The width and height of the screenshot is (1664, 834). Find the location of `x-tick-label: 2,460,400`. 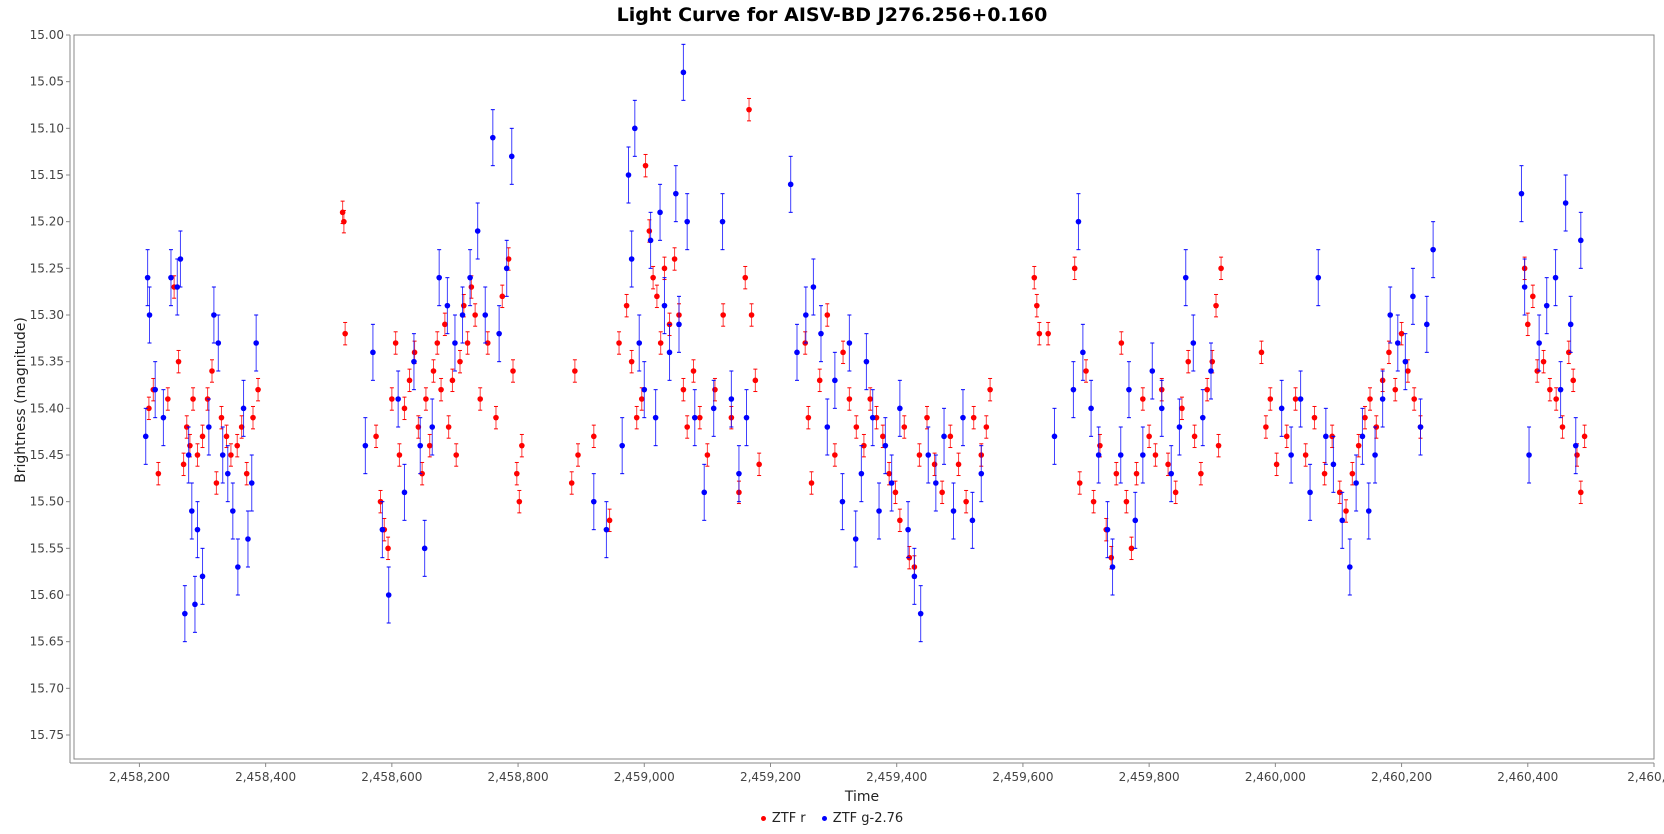

x-tick-label: 2,460,400 is located at coordinates (1527, 777).